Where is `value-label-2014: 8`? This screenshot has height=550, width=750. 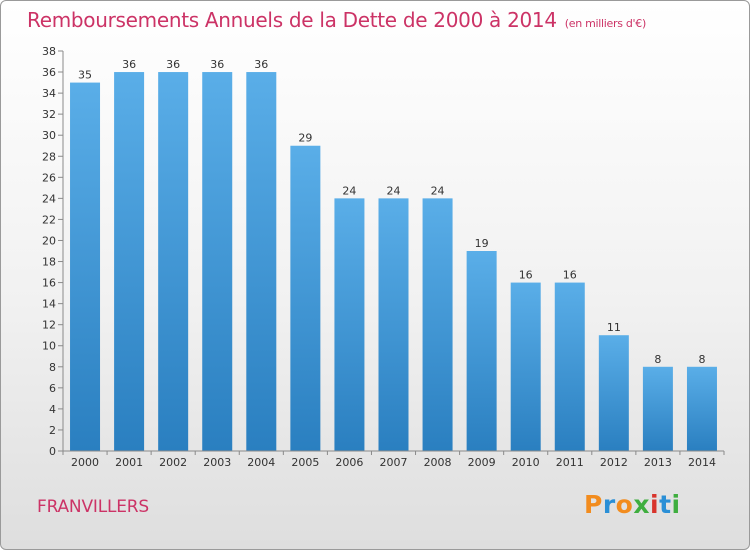
value-label-2014: 8 is located at coordinates (701, 359).